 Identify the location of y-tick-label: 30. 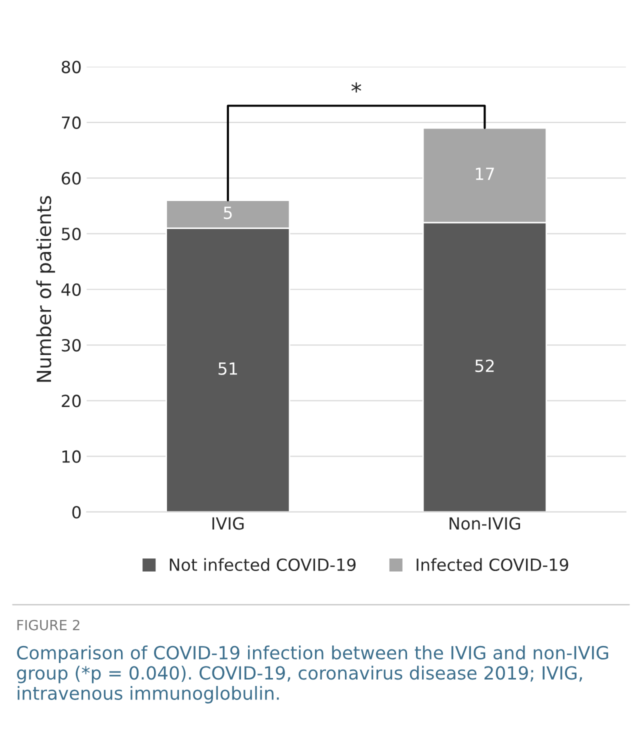
(71, 345).